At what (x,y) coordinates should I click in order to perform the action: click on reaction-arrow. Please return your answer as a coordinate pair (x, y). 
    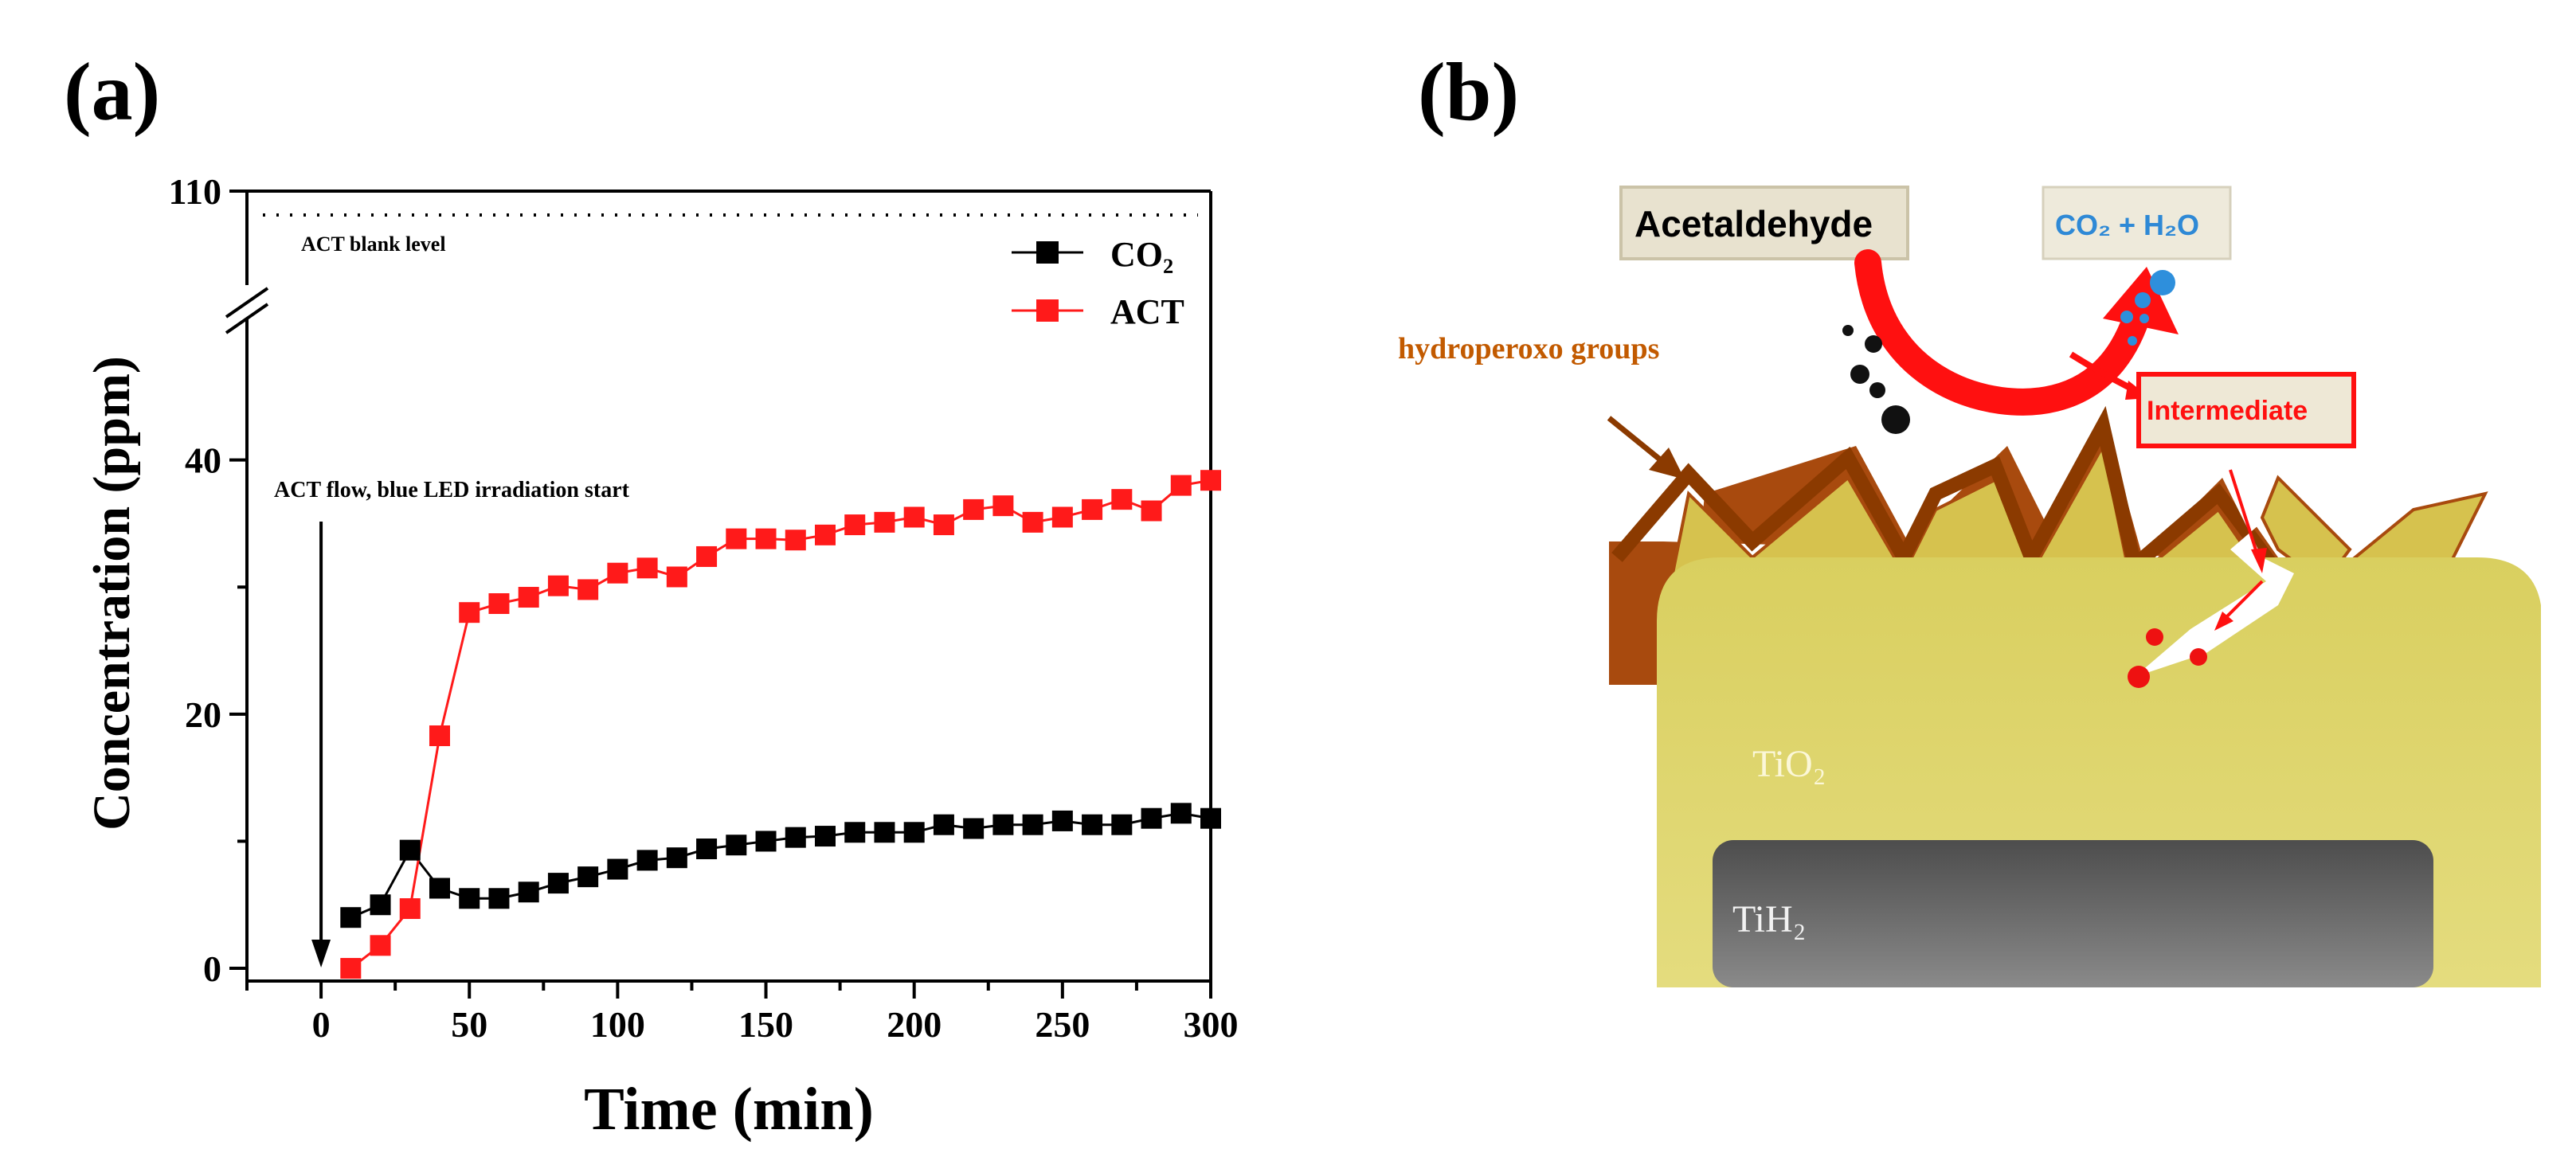
    Looking at the image, I should click on (2003, 332).